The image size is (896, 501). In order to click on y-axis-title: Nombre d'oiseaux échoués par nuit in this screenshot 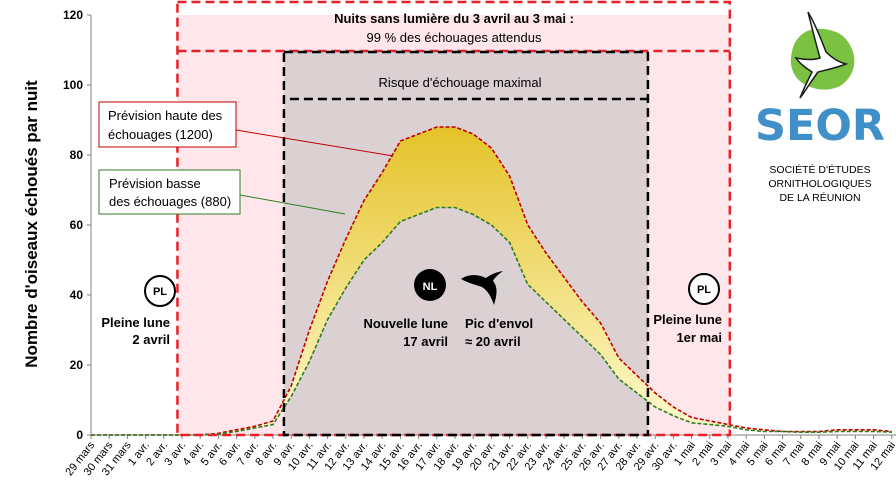, I will do `click(31, 224)`.